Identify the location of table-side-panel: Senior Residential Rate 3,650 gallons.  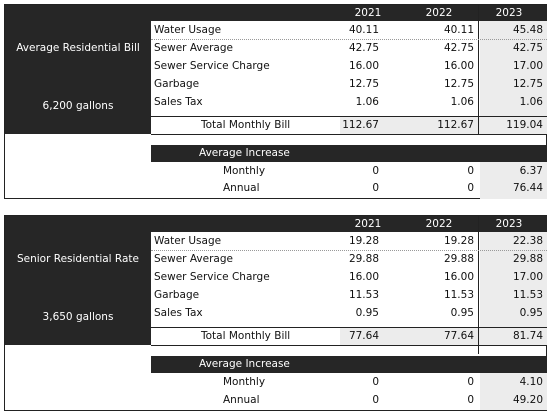
(78, 280).